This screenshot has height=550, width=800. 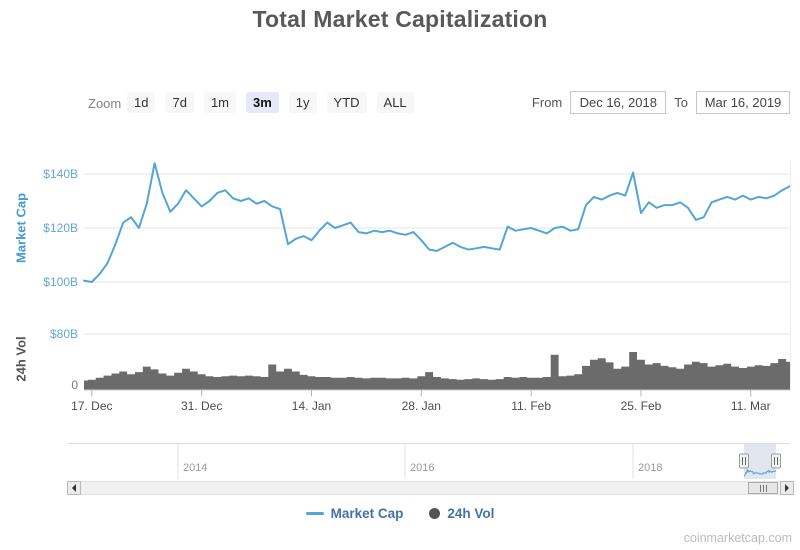 I want to click on from-date-input, so click(x=618, y=102).